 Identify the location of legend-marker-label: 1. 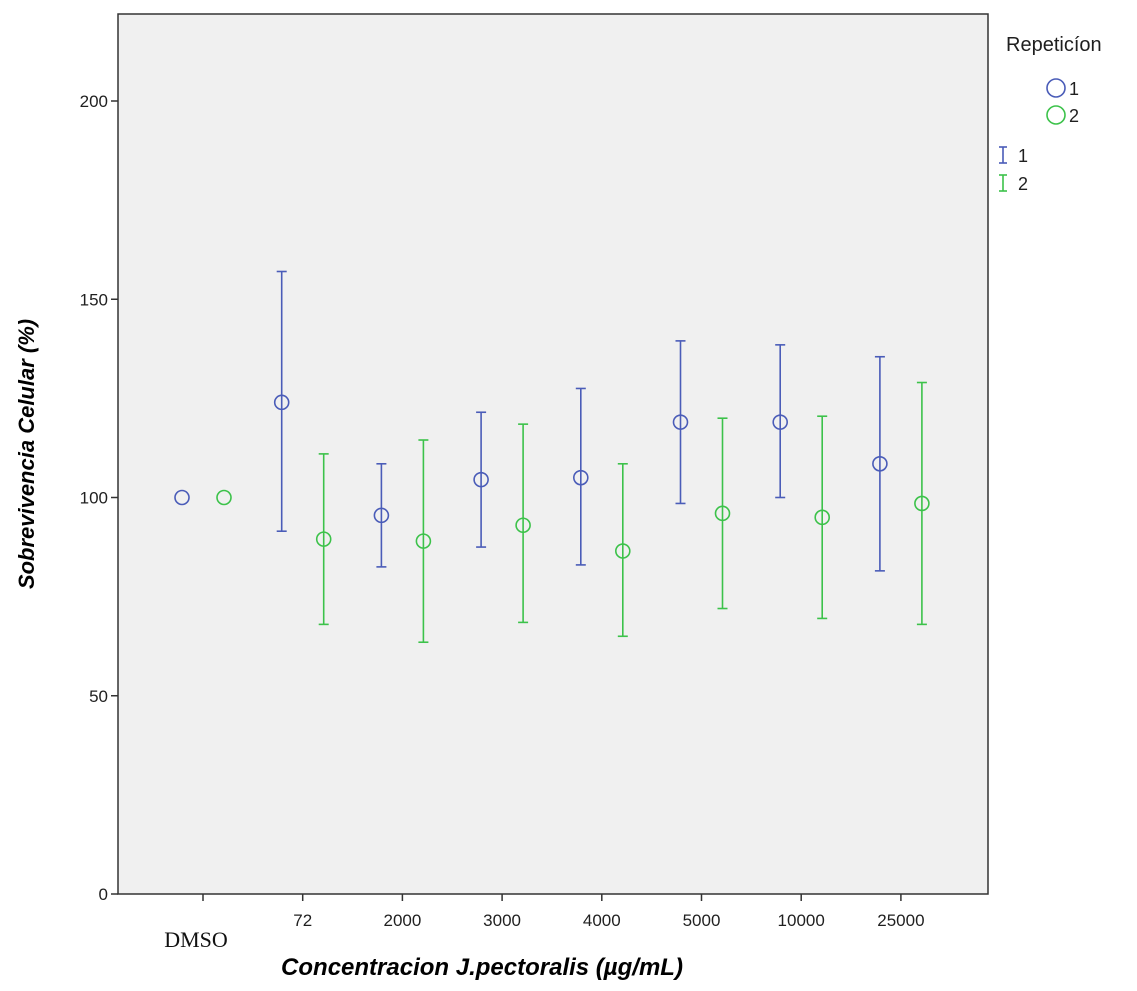
(1074, 89).